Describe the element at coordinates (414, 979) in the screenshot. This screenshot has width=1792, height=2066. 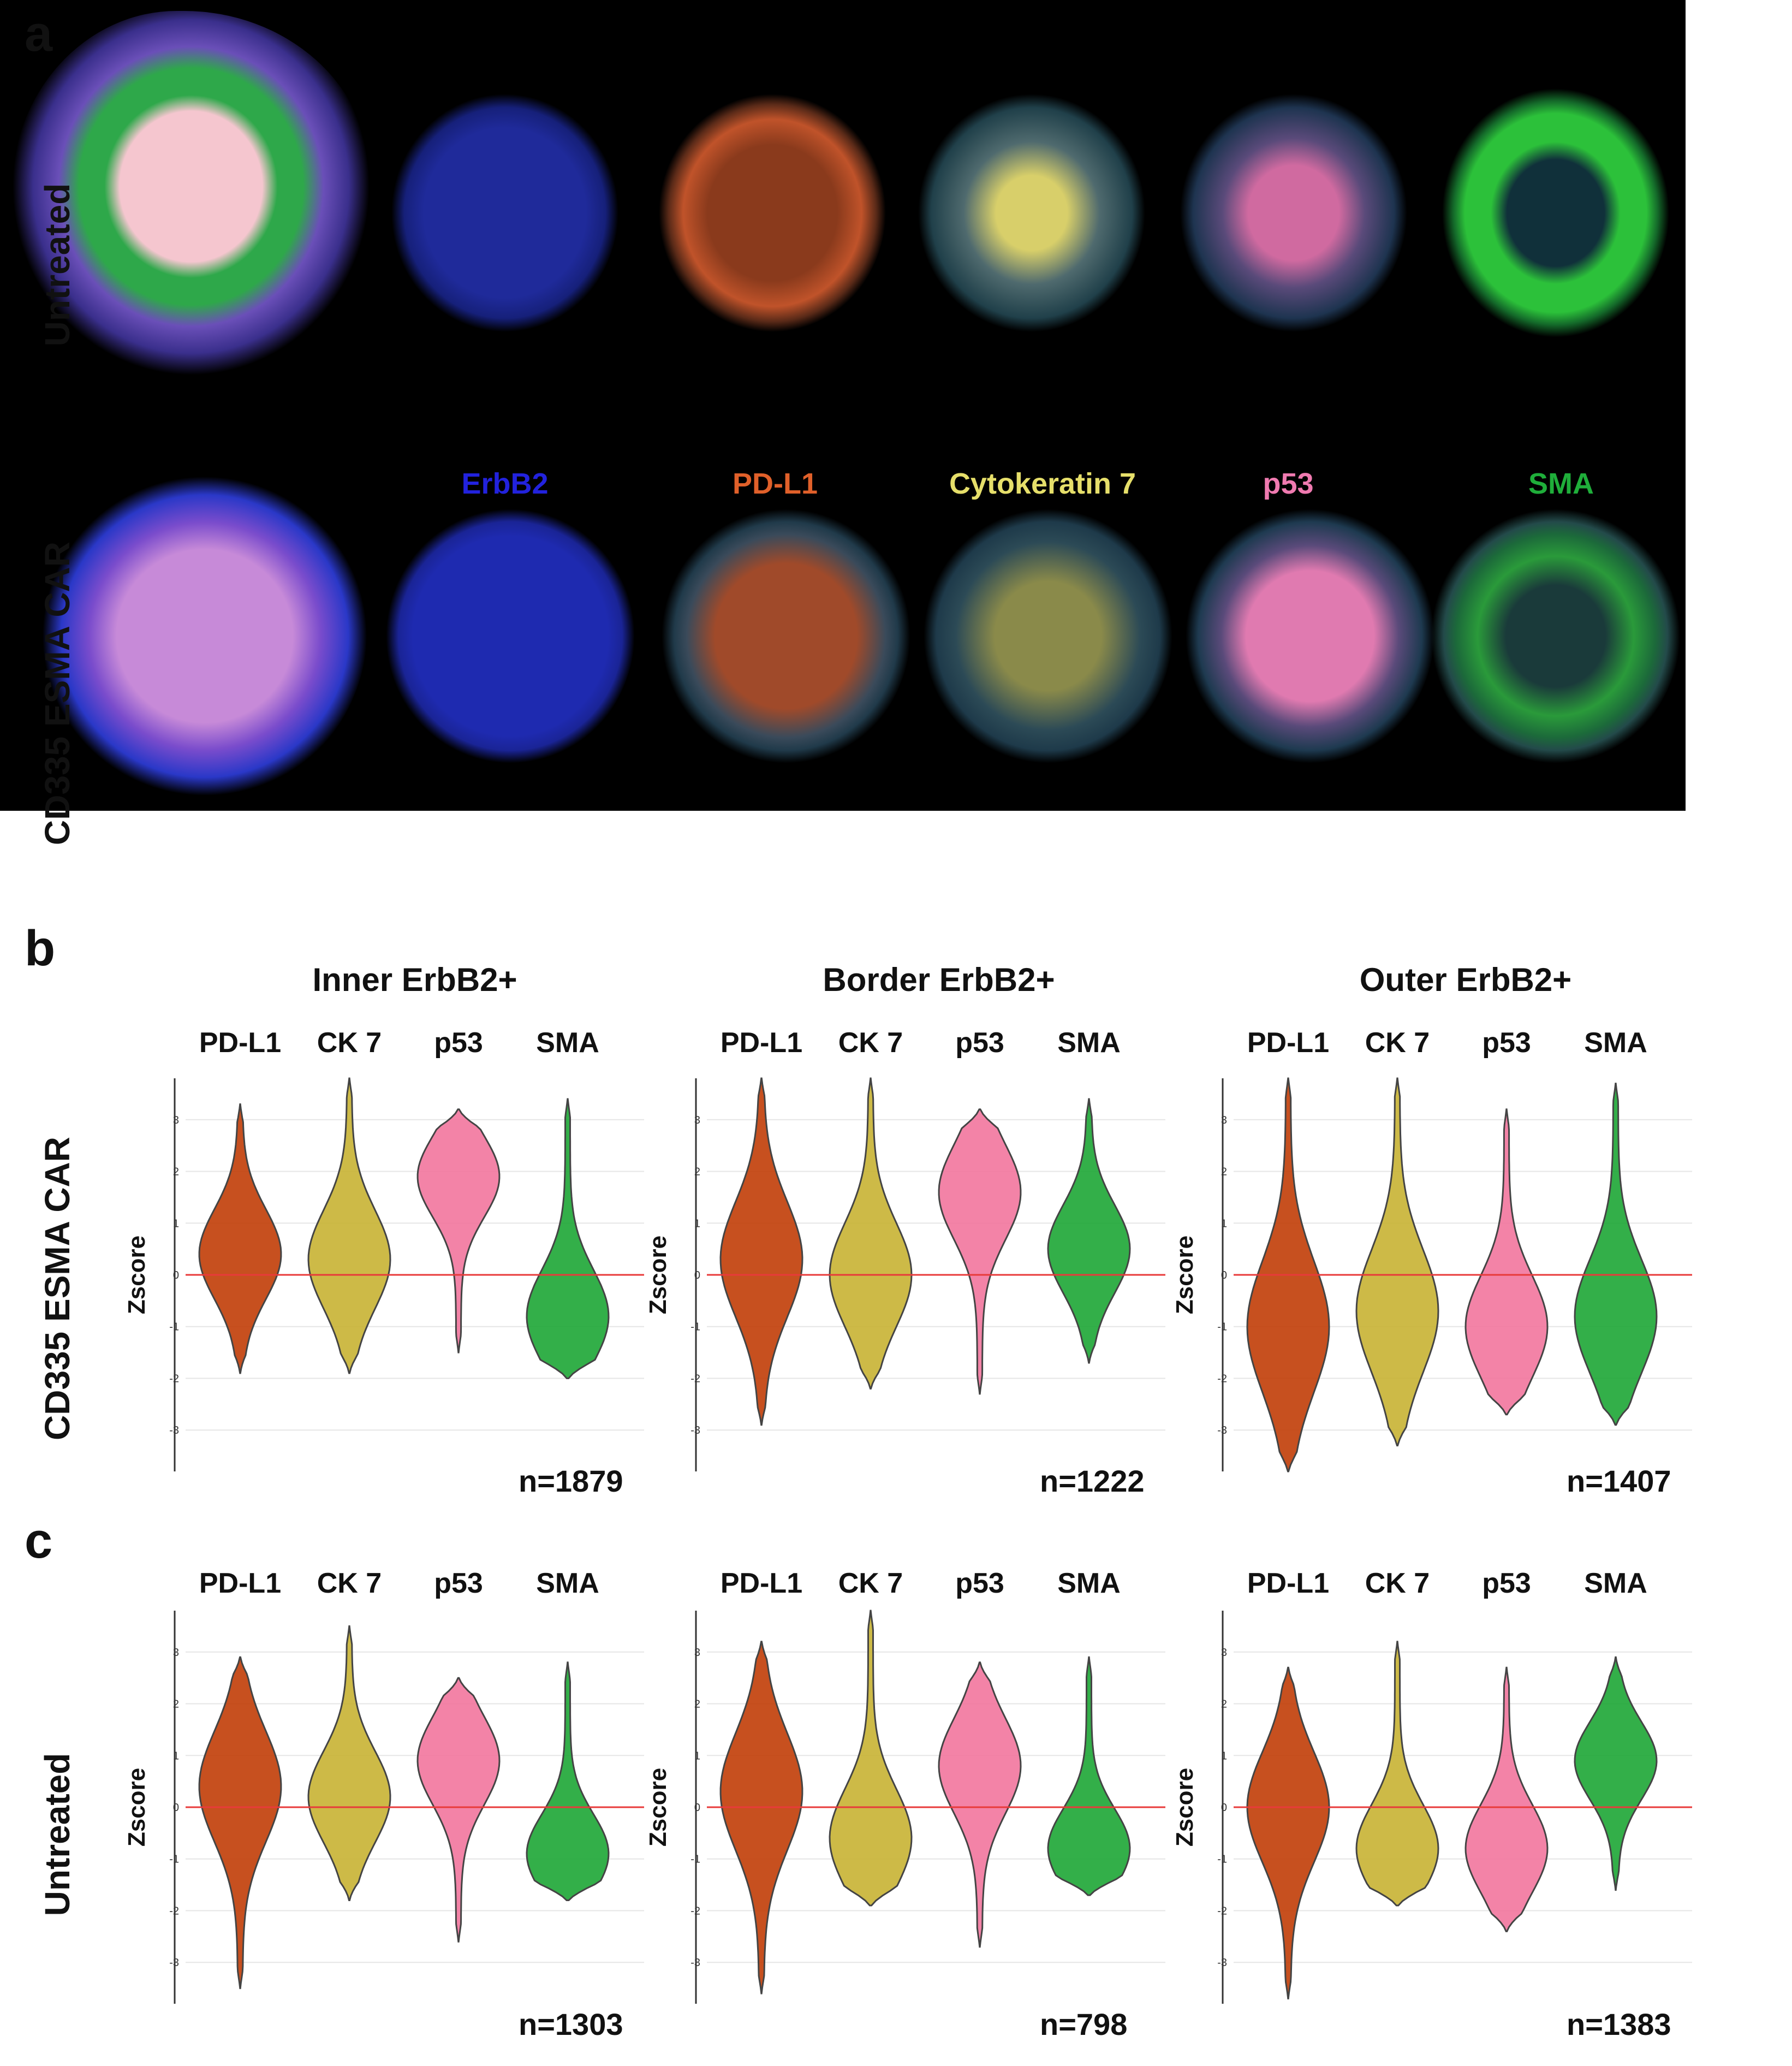
I see `region-title-inner: Inner ErbB2+` at that location.